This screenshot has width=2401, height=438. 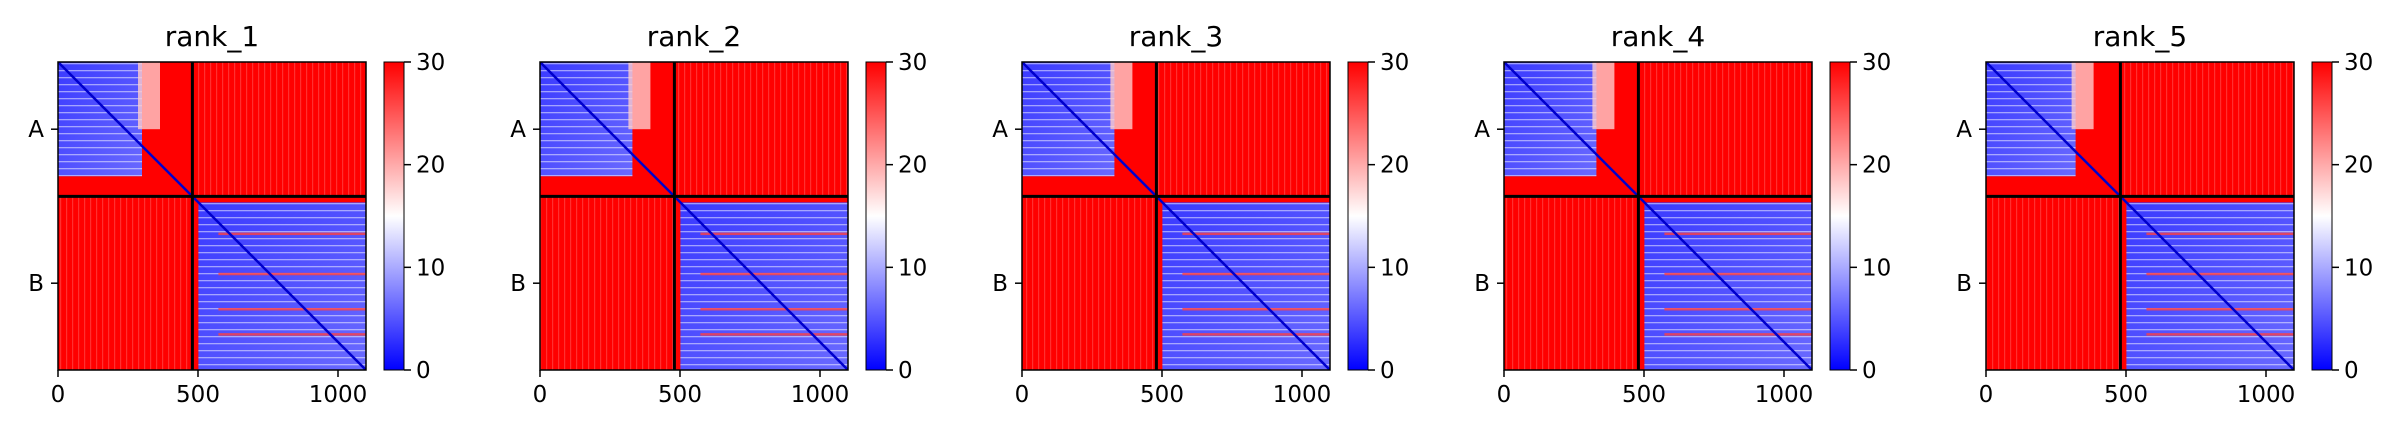 What do you see at coordinates (1176, 36) in the screenshot?
I see `panel-title: rank_3` at bounding box center [1176, 36].